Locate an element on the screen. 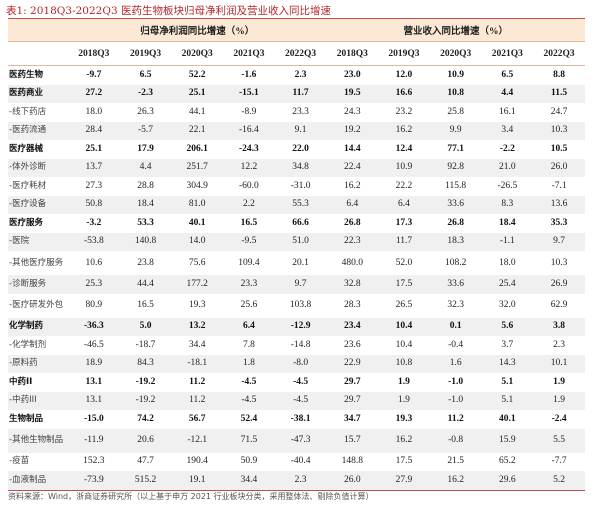 This screenshot has height=509, width=600. row-label: -医院 is located at coordinates (38, 241).